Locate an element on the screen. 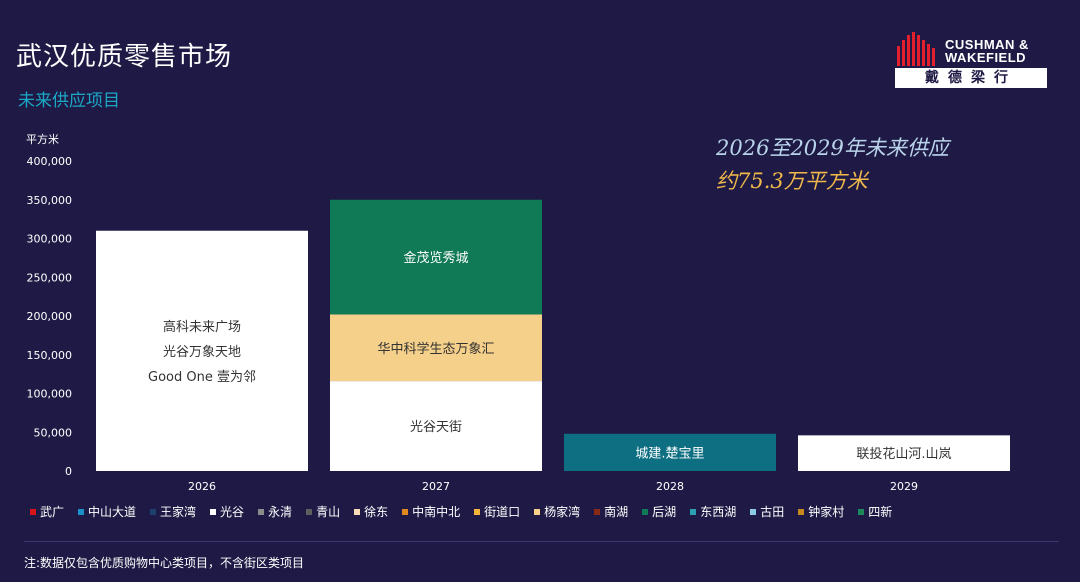 The height and width of the screenshot is (582, 1080). callout-total: 约75.3万平方米 is located at coordinates (792, 181).